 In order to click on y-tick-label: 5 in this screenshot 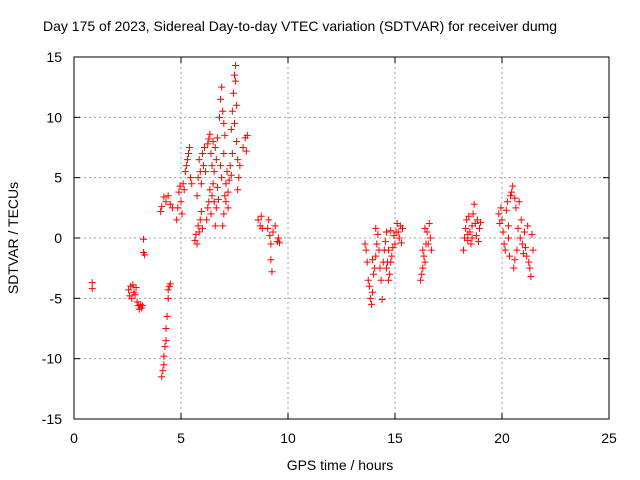, I will do `click(58, 178)`.